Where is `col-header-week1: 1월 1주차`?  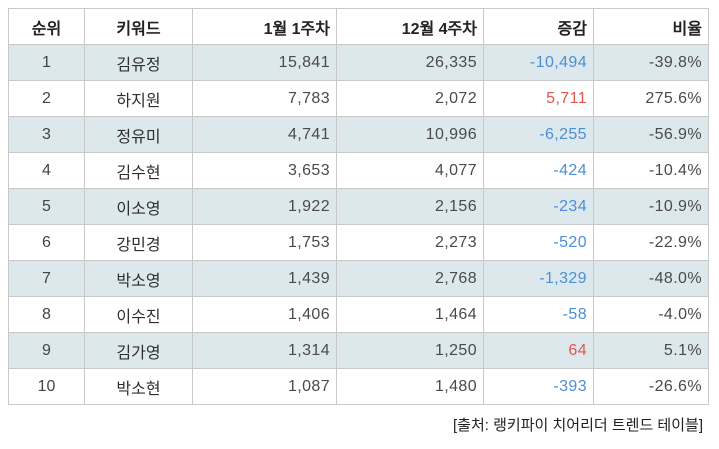
col-header-week1: 1월 1주차 is located at coordinates (264, 26).